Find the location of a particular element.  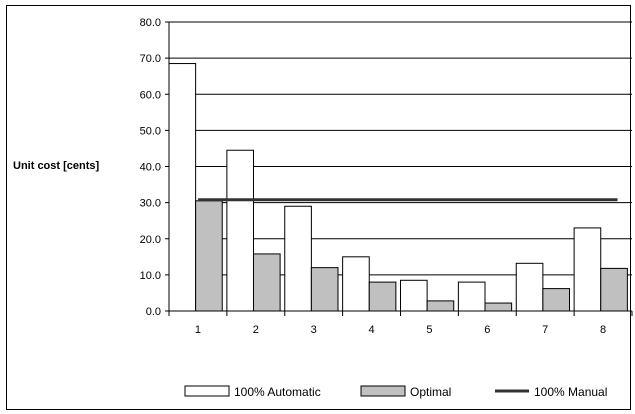

legend: 100% Automatic Optimal 100% Manual is located at coordinates (395, 392).